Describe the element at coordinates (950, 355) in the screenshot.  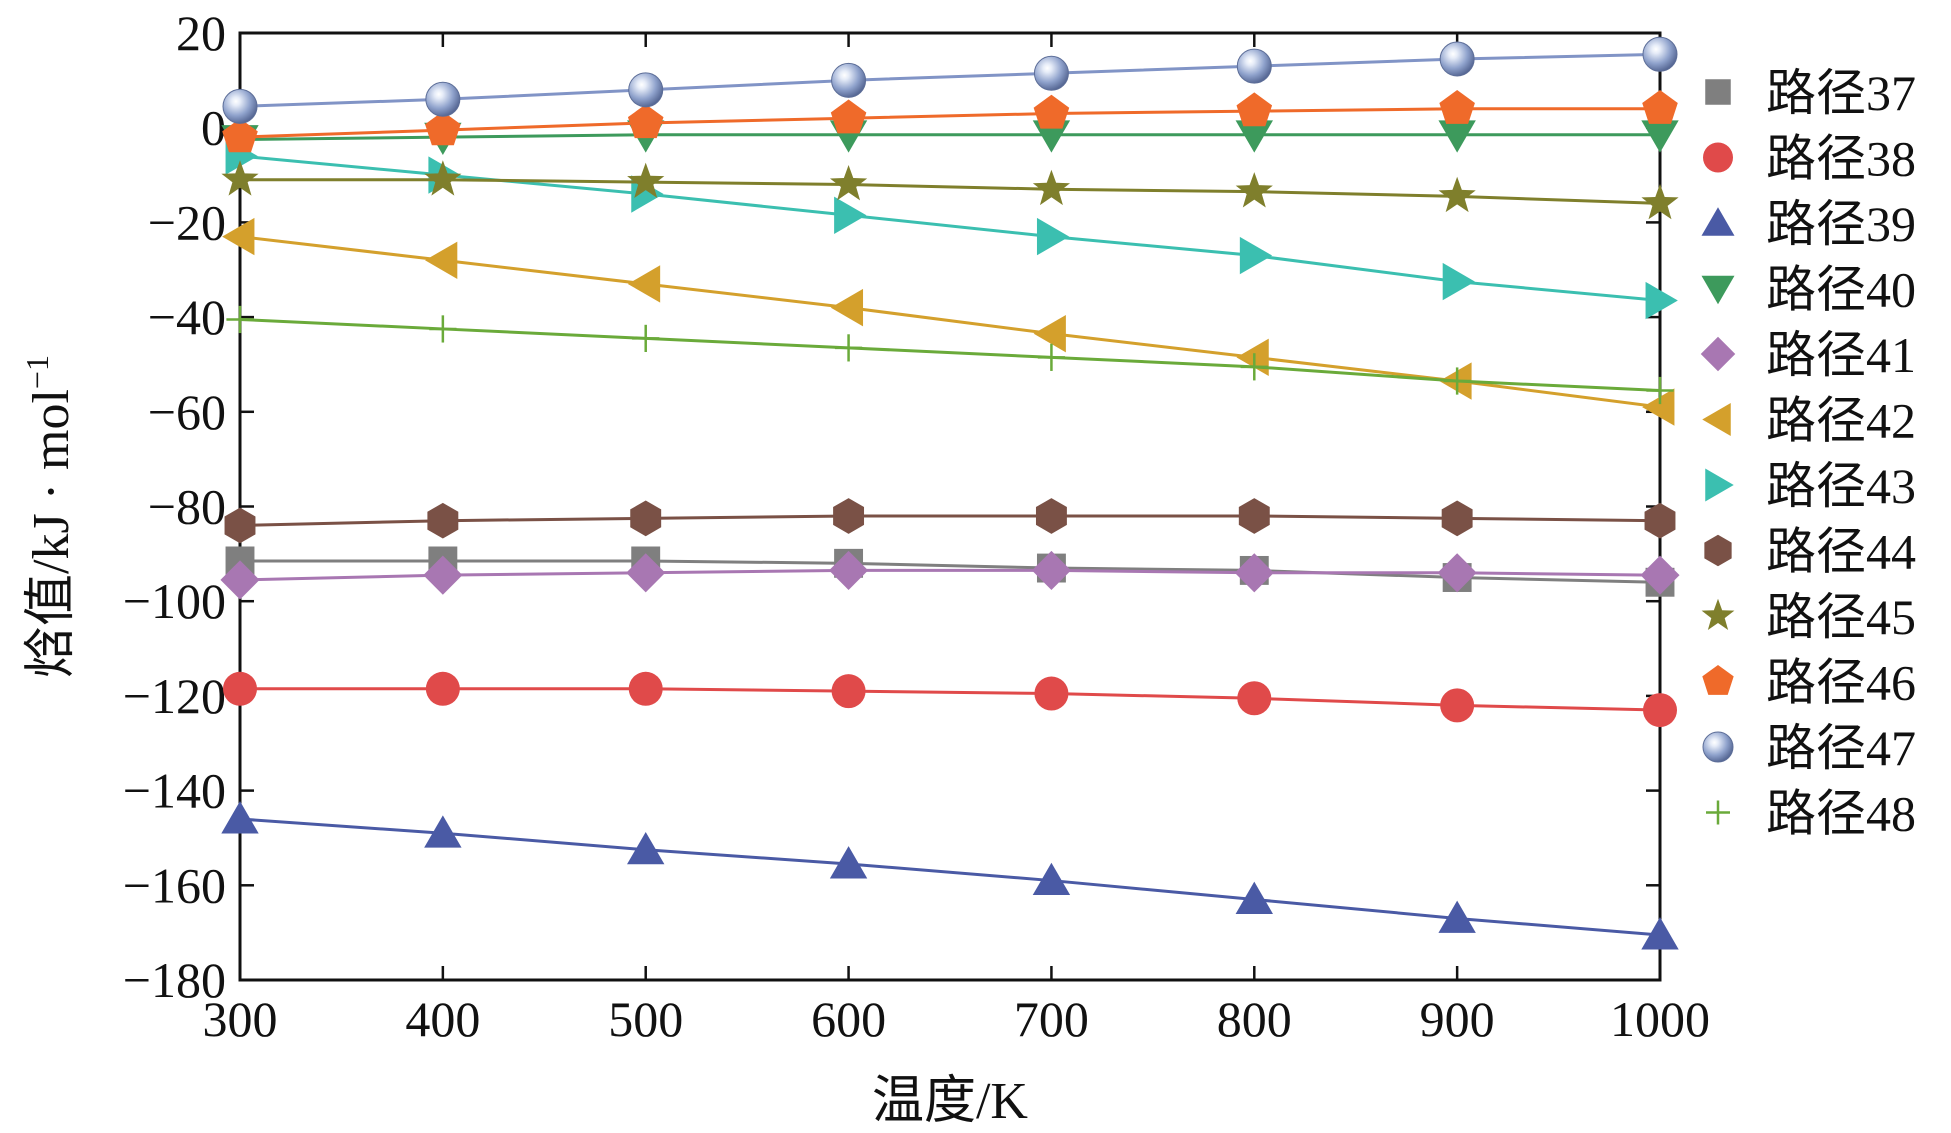
I see `series-路径48` at that location.